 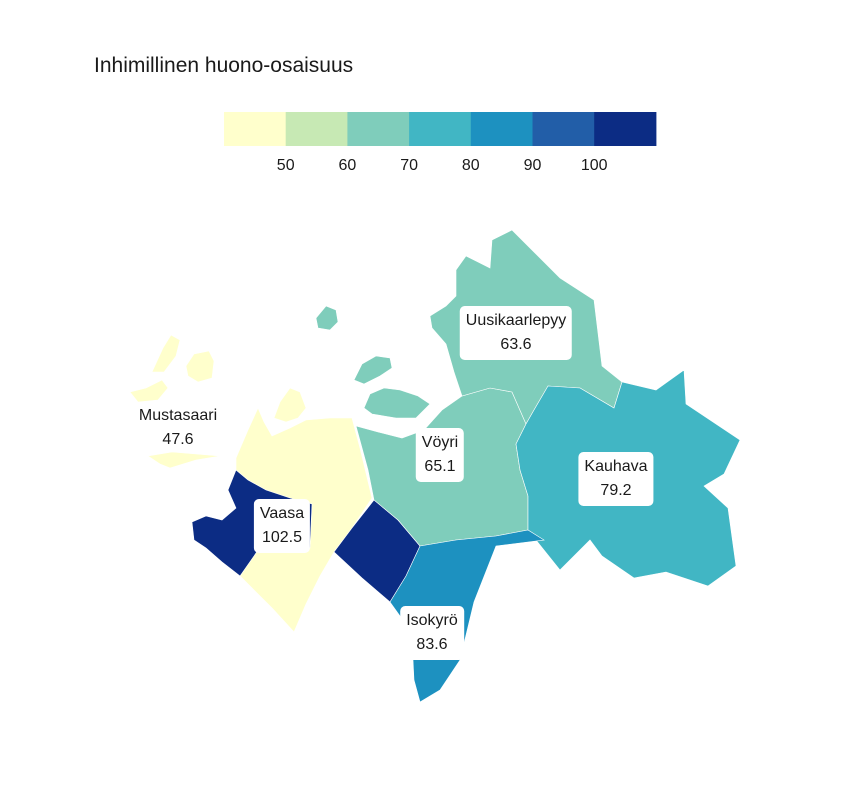 I want to click on label-voyri: Vöyri 65.1, so click(x=440, y=455).